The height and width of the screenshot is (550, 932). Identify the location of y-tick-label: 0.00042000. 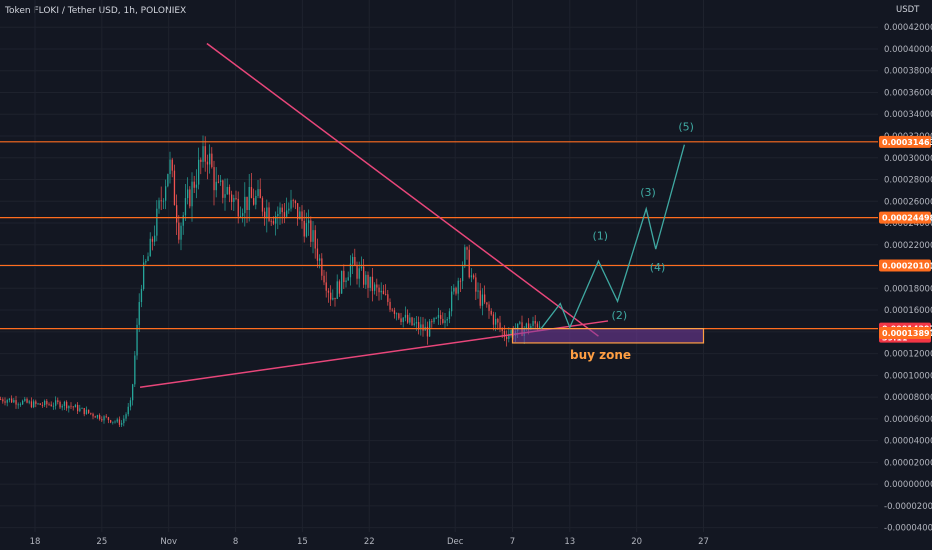
(908, 28).